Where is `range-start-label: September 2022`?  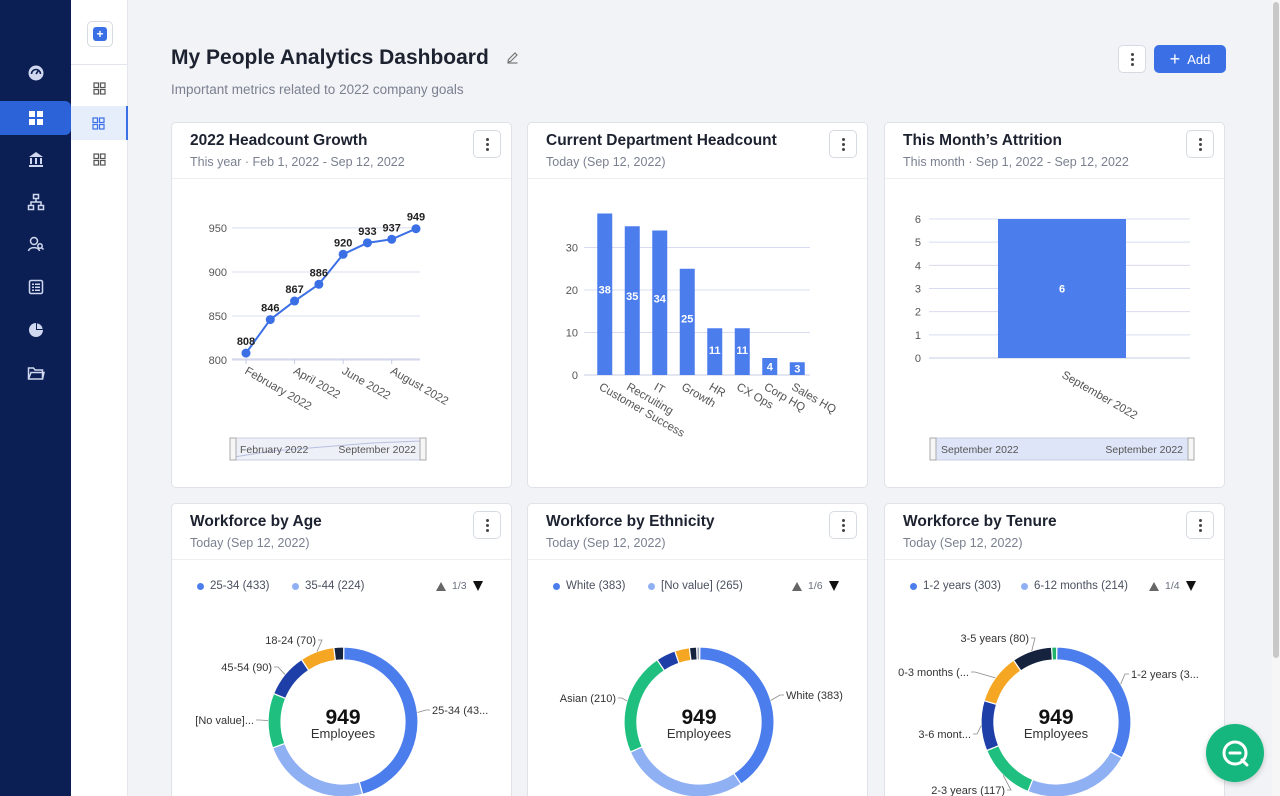 range-start-label: September 2022 is located at coordinates (980, 450).